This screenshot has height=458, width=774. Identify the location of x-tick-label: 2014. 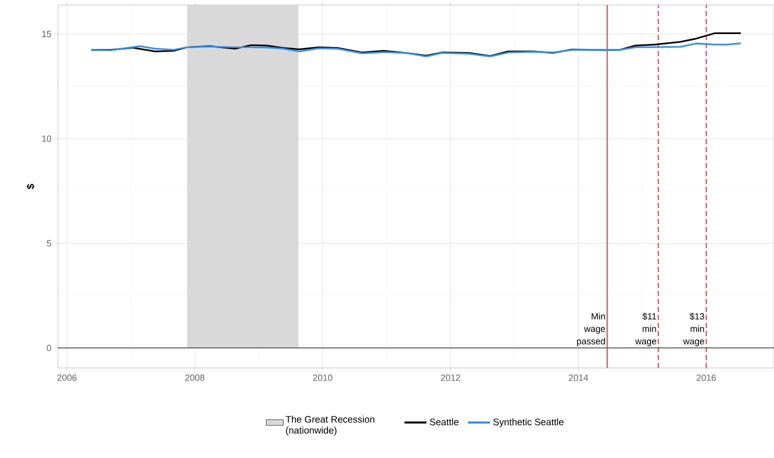
(578, 377).